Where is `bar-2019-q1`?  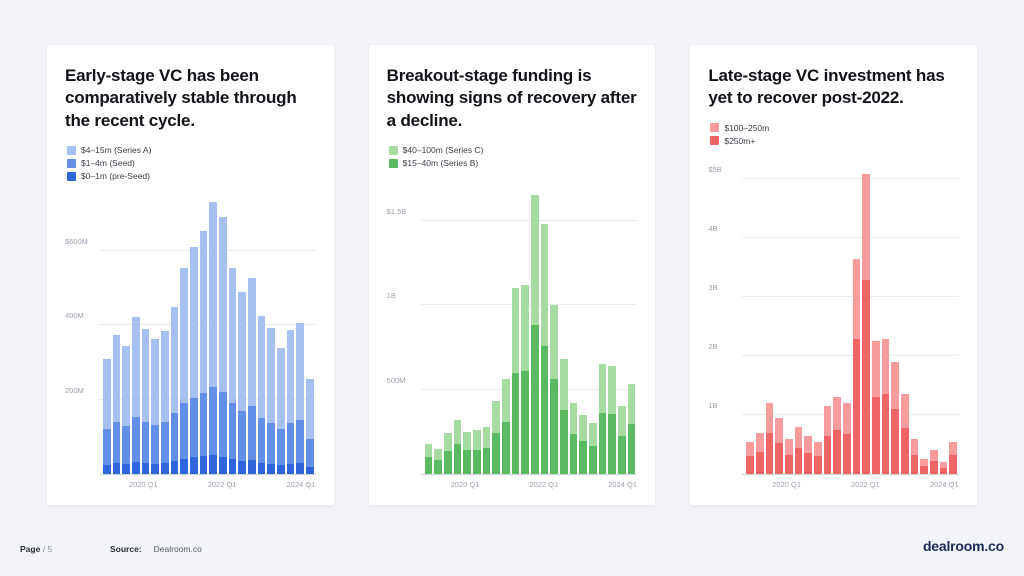 bar-2019-q1 is located at coordinates (107, 416).